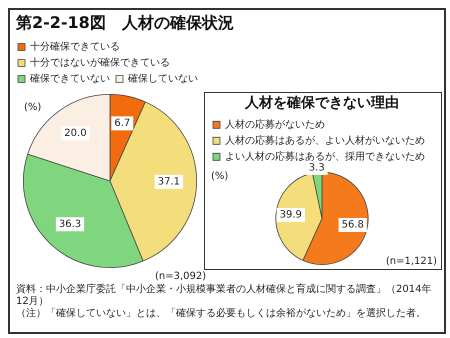  I want to click on data-label: 56.8, so click(353, 225).